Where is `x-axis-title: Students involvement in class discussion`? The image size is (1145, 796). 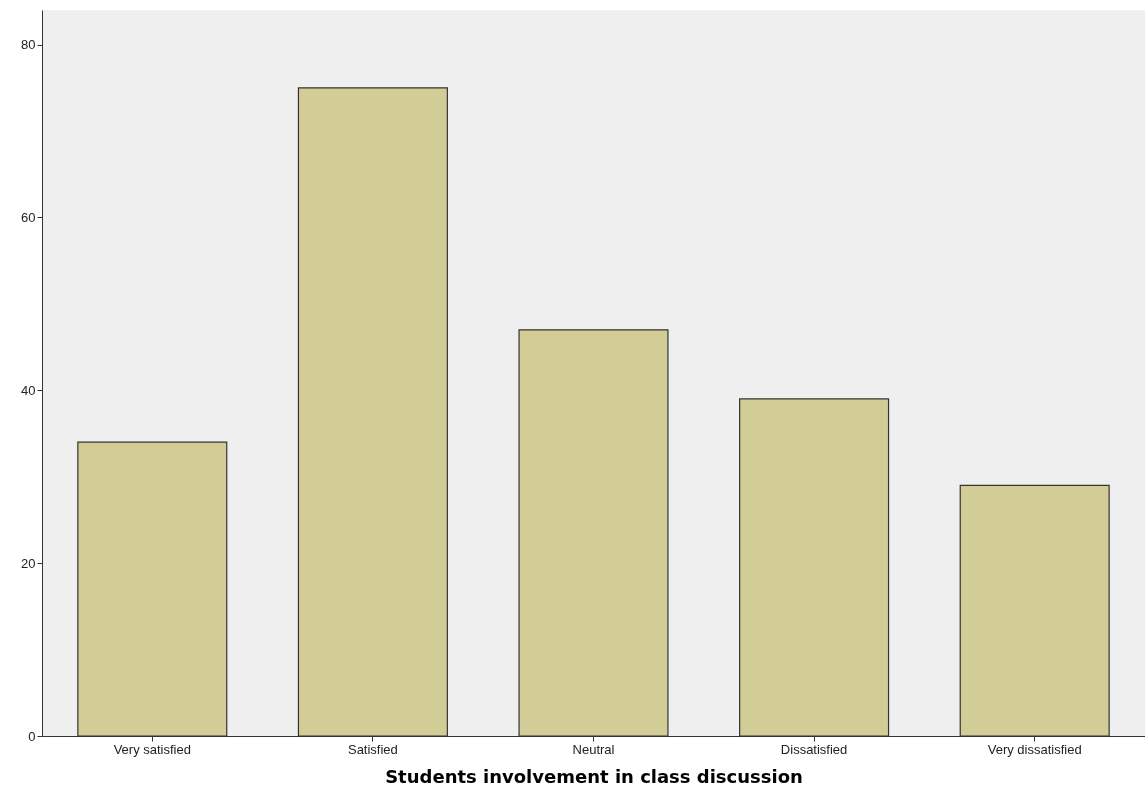
x-axis-title: Students involvement in class discussion is located at coordinates (594, 776).